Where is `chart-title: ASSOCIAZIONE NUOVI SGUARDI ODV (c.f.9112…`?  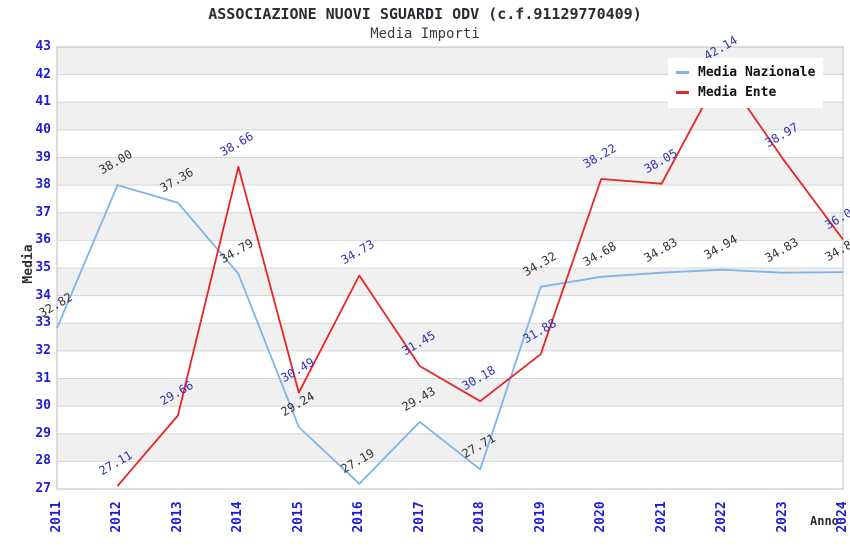
chart-title: ASSOCIAZIONE NUOVI SGUARDI ODV (c.f.9112… is located at coordinates (425, 14).